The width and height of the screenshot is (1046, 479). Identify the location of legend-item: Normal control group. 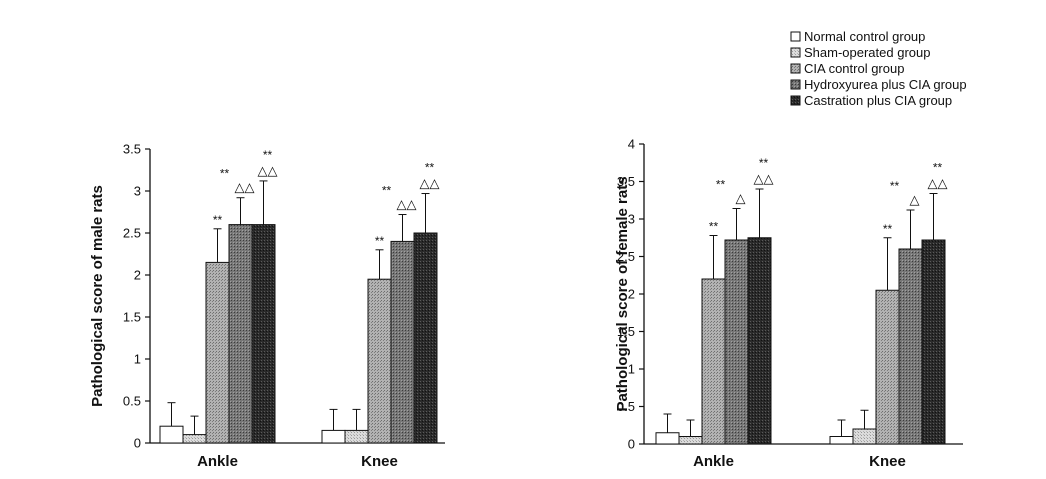
(857, 36).